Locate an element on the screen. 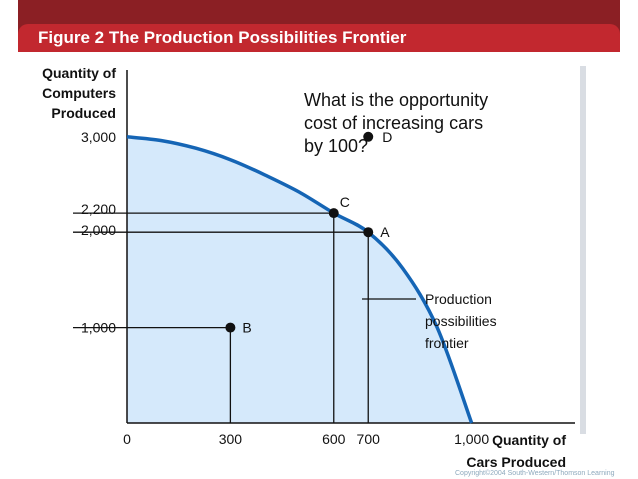  point-b-label: B is located at coordinates (246, 328).